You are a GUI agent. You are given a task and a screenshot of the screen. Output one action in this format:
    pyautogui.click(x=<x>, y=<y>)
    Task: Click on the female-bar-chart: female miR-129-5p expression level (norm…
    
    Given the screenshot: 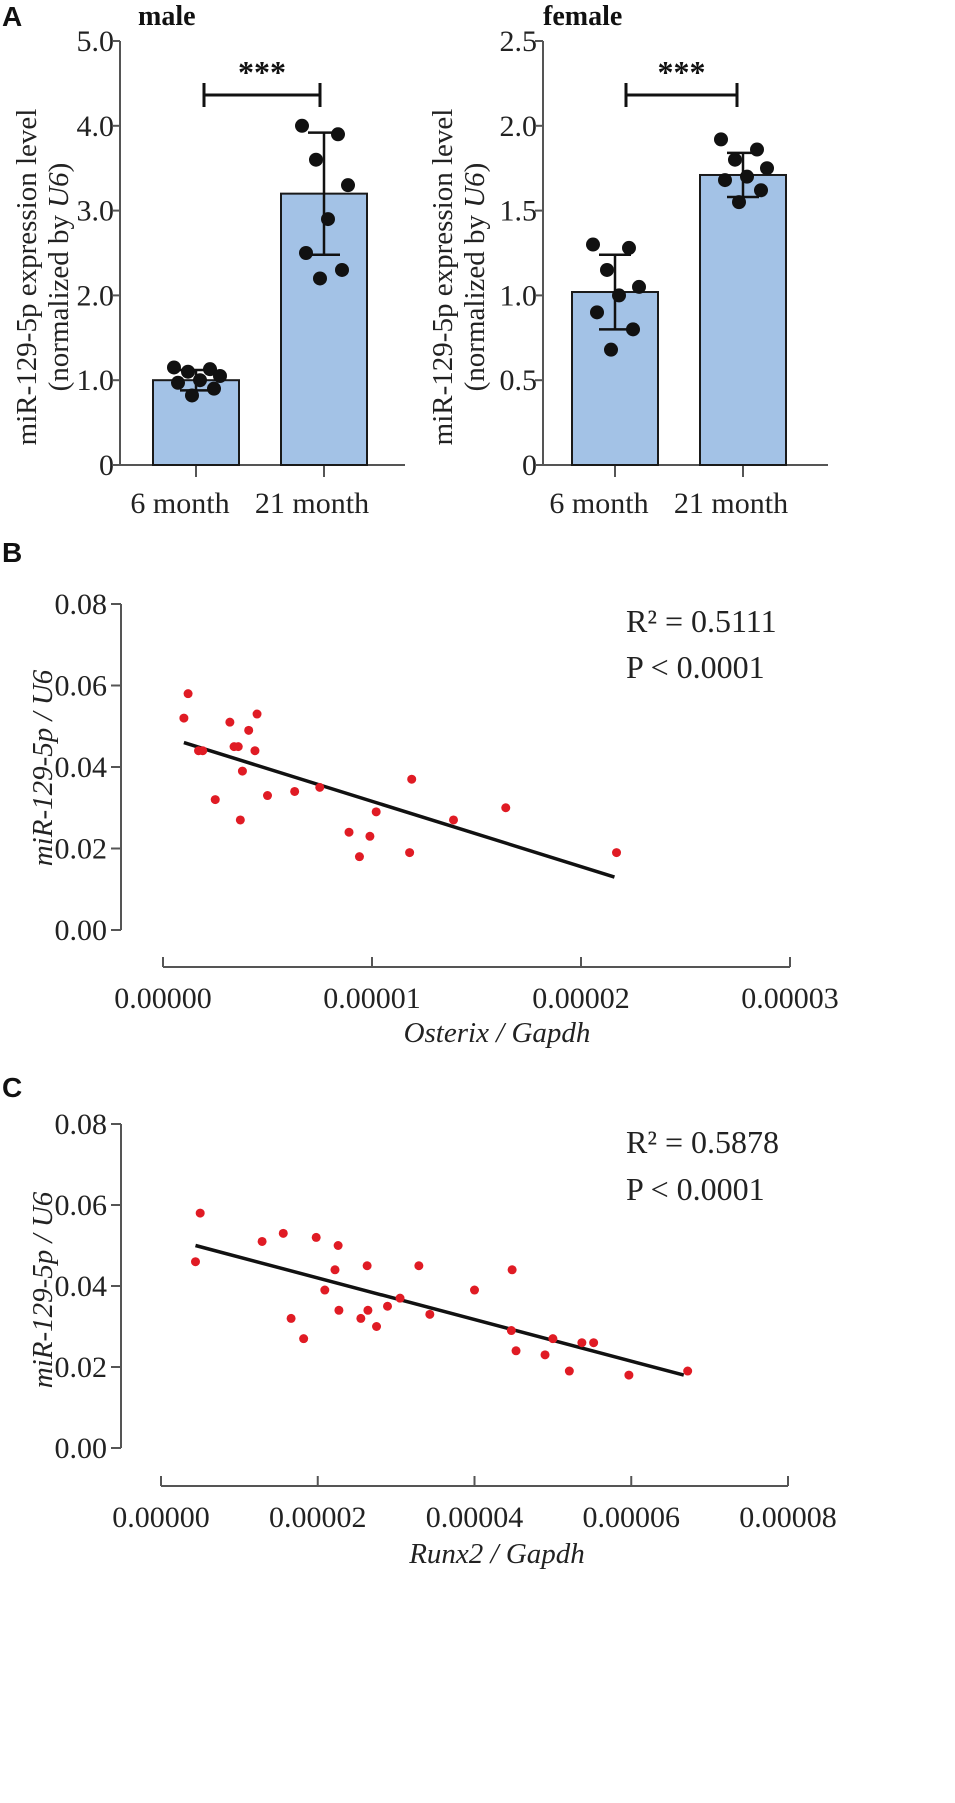 What is the action you would take?
    pyautogui.click(x=627, y=260)
    